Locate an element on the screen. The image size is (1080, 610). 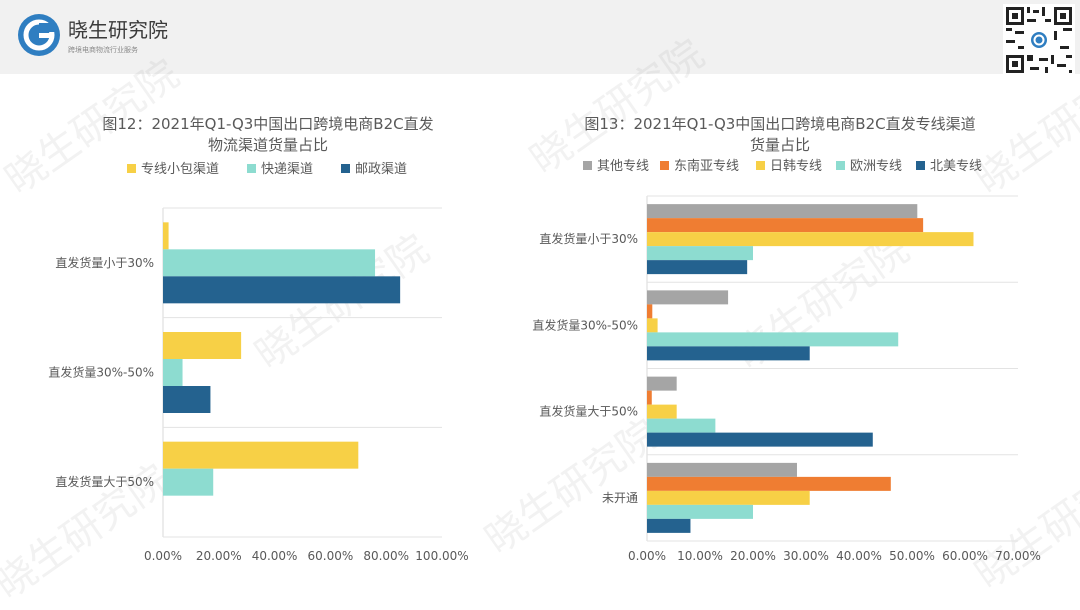
x-tick-label: 100.00% is located at coordinates (441, 556).